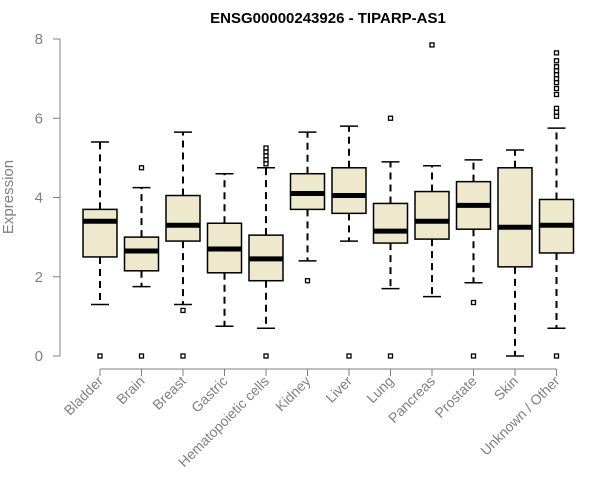 The height and width of the screenshot is (500, 600). What do you see at coordinates (84, 396) in the screenshot?
I see `x-tick-label: Bladder` at bounding box center [84, 396].